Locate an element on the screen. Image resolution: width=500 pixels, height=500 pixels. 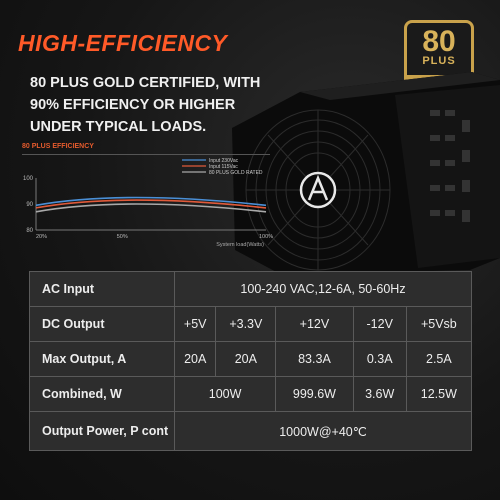
y-tick-label: 80 is located at coordinates (29, 231).